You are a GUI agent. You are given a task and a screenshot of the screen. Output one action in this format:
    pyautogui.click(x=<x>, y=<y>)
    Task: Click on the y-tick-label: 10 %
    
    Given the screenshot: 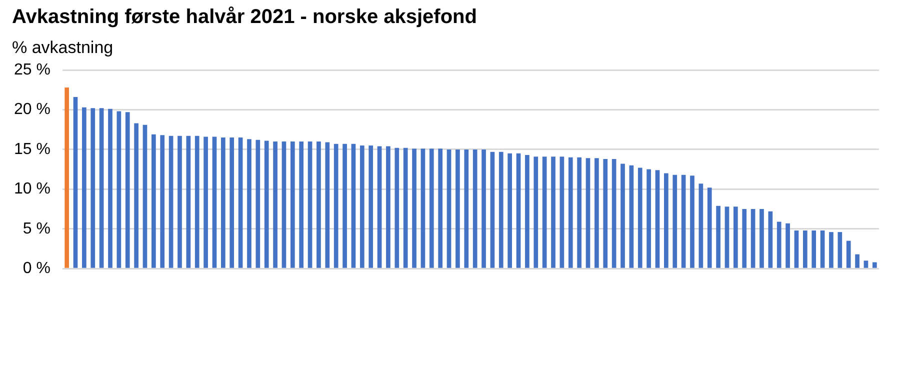 What is the action you would take?
    pyautogui.click(x=32, y=189)
    